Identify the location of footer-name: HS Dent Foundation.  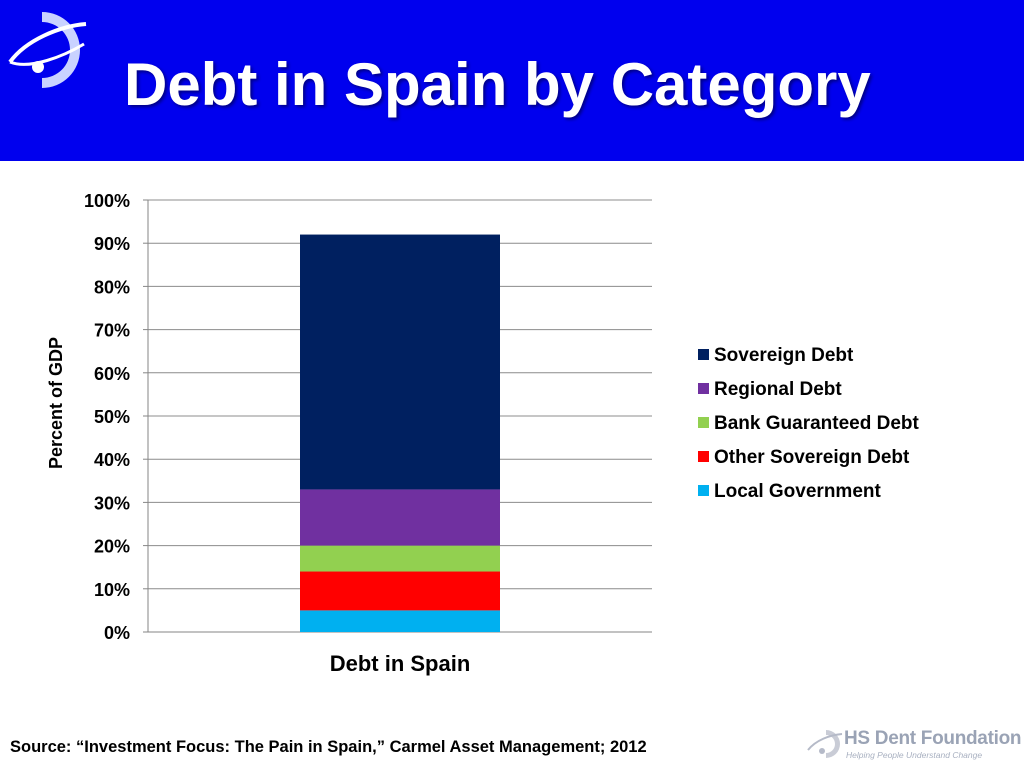
(933, 738).